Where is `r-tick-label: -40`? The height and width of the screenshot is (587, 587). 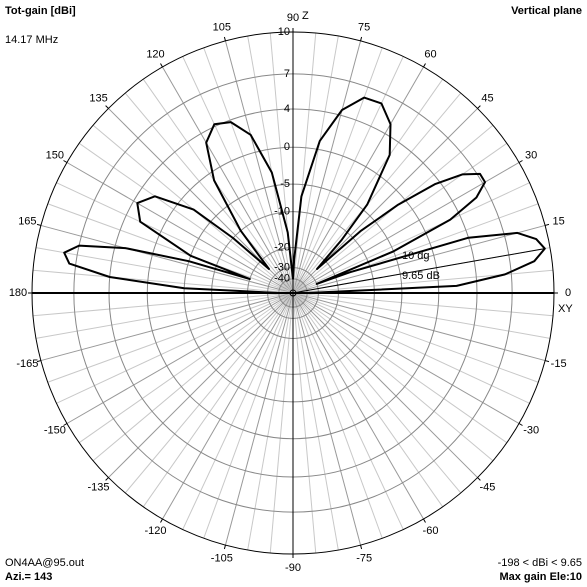
r-tick-label: -40 is located at coordinates (282, 279).